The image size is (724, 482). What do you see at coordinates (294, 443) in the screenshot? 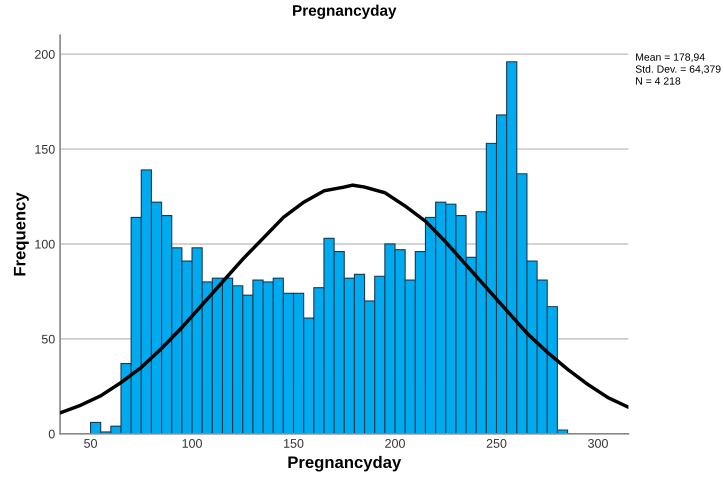
I see `x-tick-label: 150` at bounding box center [294, 443].